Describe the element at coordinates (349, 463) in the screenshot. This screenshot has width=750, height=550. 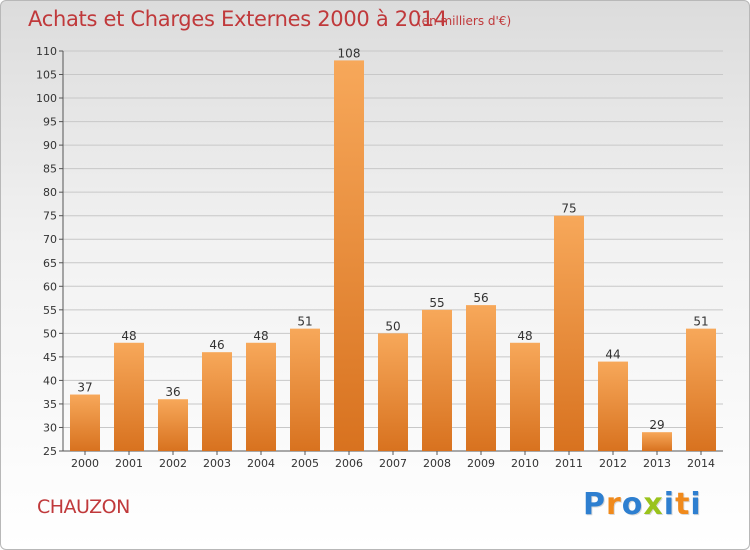
I see `x-tick-label: 2006` at that location.